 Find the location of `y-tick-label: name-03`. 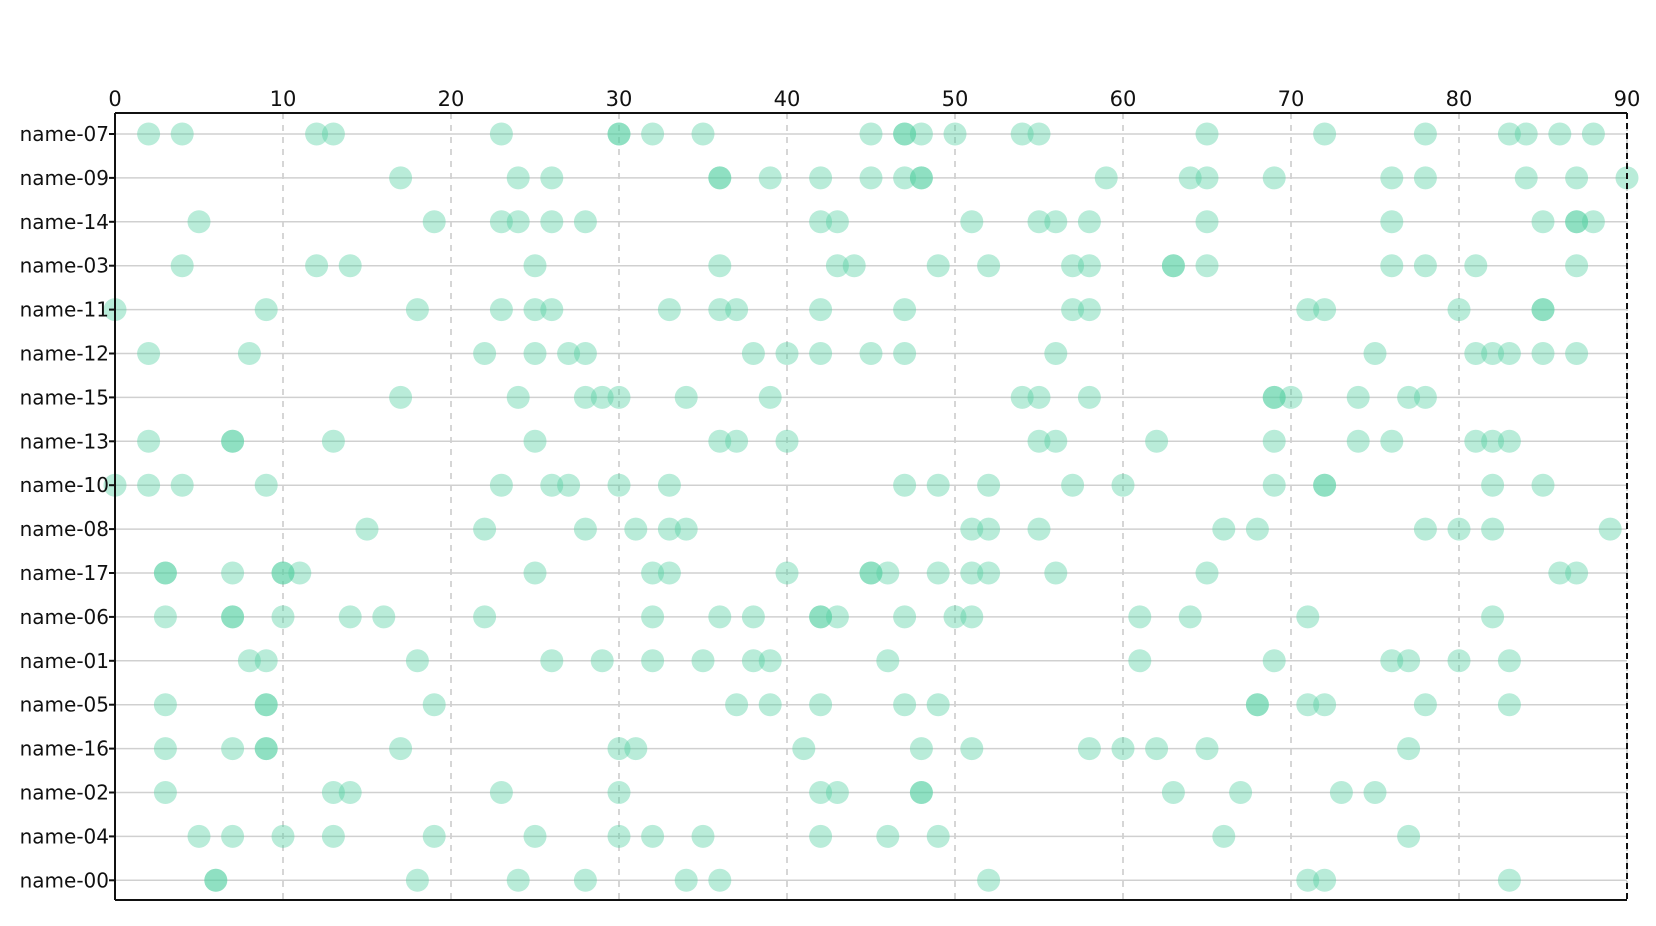

y-tick-label: name-03 is located at coordinates (64, 266).